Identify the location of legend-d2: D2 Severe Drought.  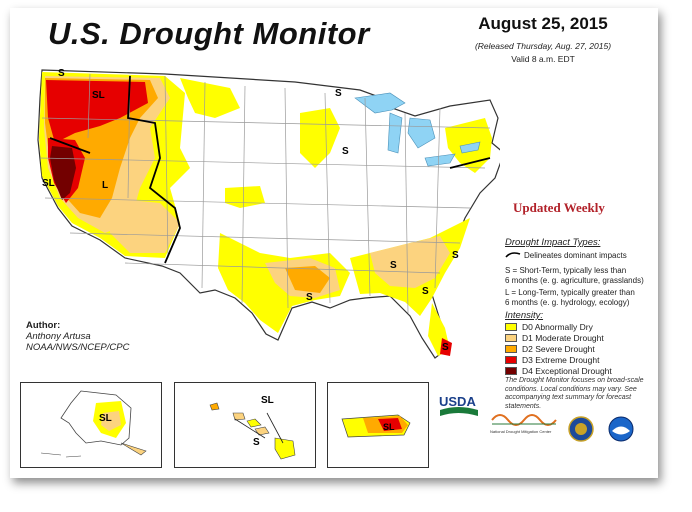
(550, 349).